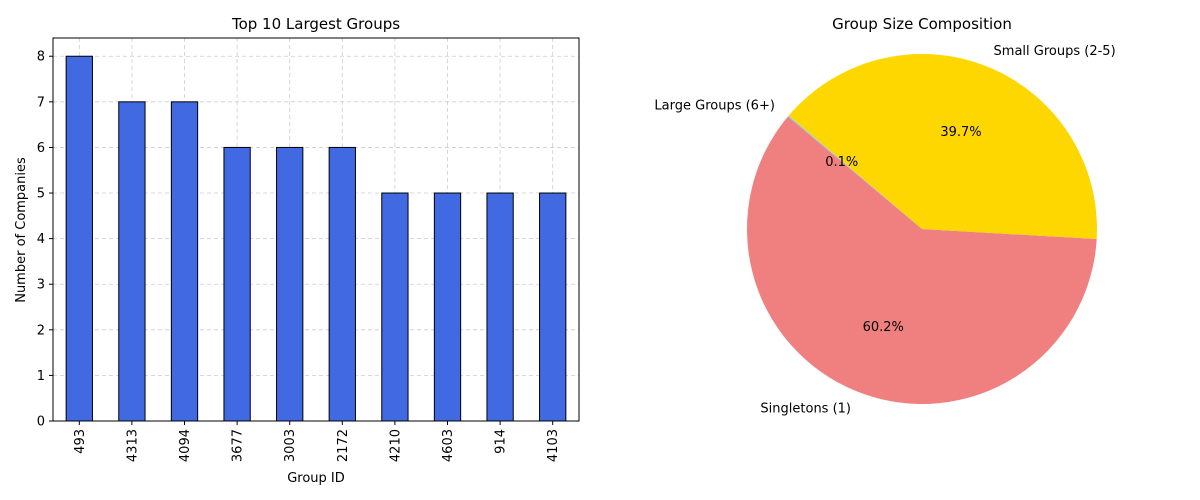 This screenshot has height=500, width=1200. What do you see at coordinates (21, 230) in the screenshot?
I see `bar-y-axis-label: Number of Companies` at bounding box center [21, 230].